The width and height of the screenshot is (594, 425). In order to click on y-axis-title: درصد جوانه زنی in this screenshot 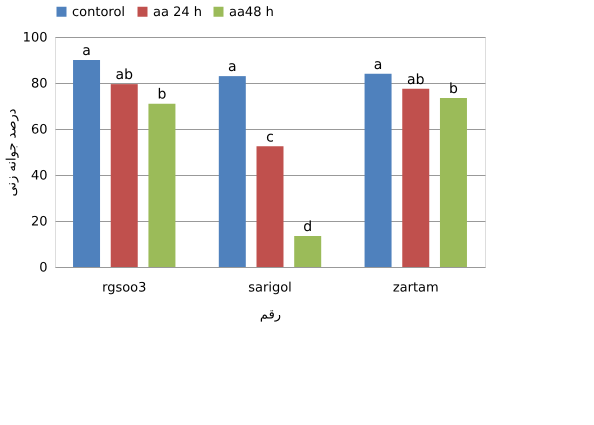, I will do `click(12, 152)`.